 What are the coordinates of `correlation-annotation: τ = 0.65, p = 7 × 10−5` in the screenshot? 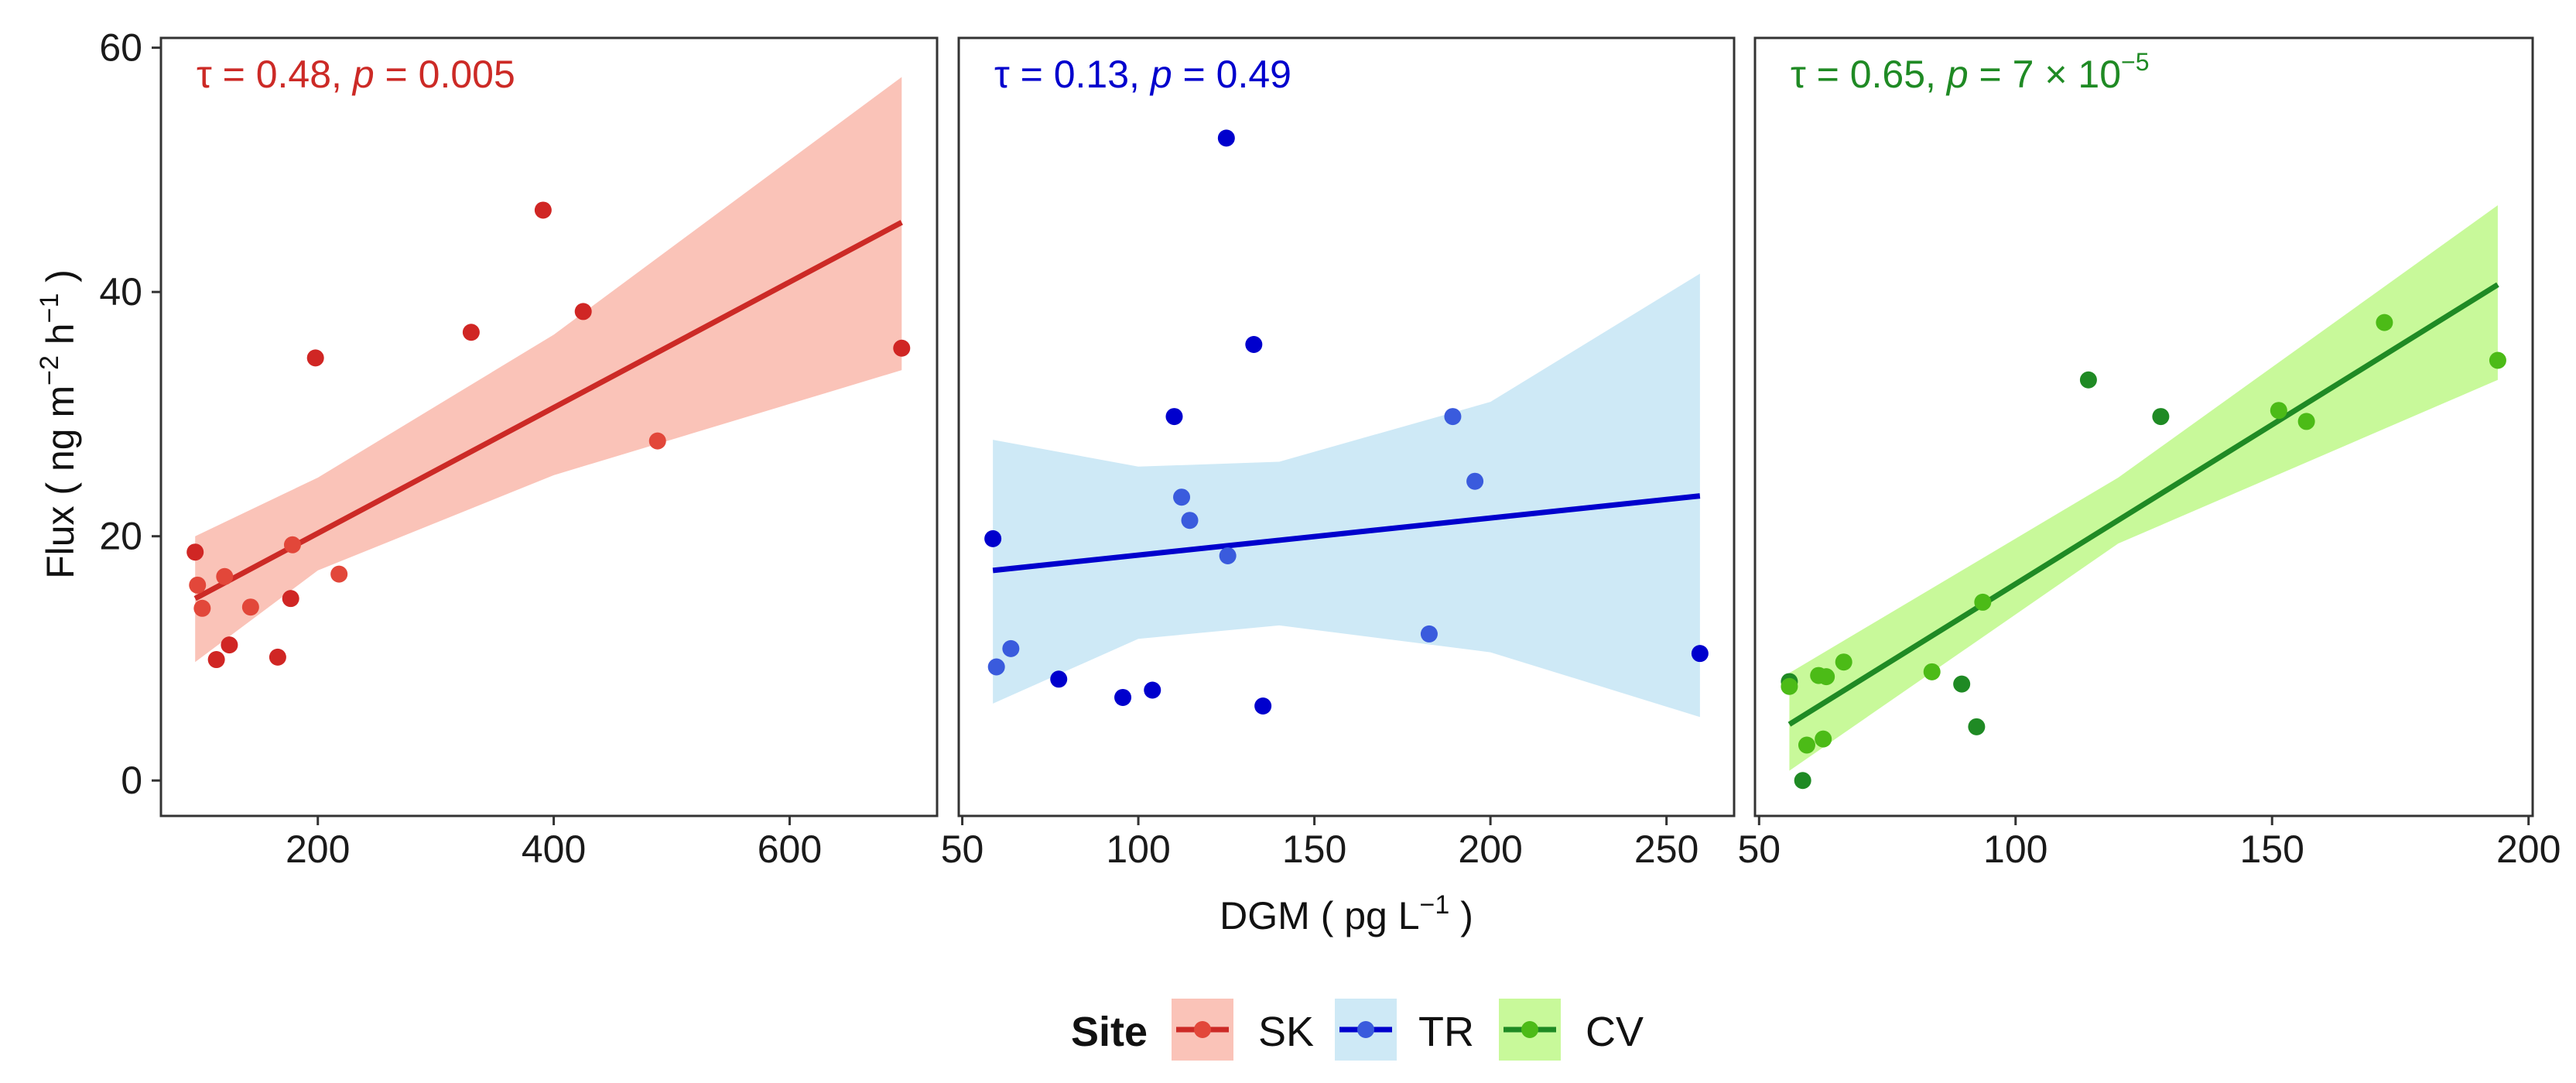 It's located at (1970, 72).